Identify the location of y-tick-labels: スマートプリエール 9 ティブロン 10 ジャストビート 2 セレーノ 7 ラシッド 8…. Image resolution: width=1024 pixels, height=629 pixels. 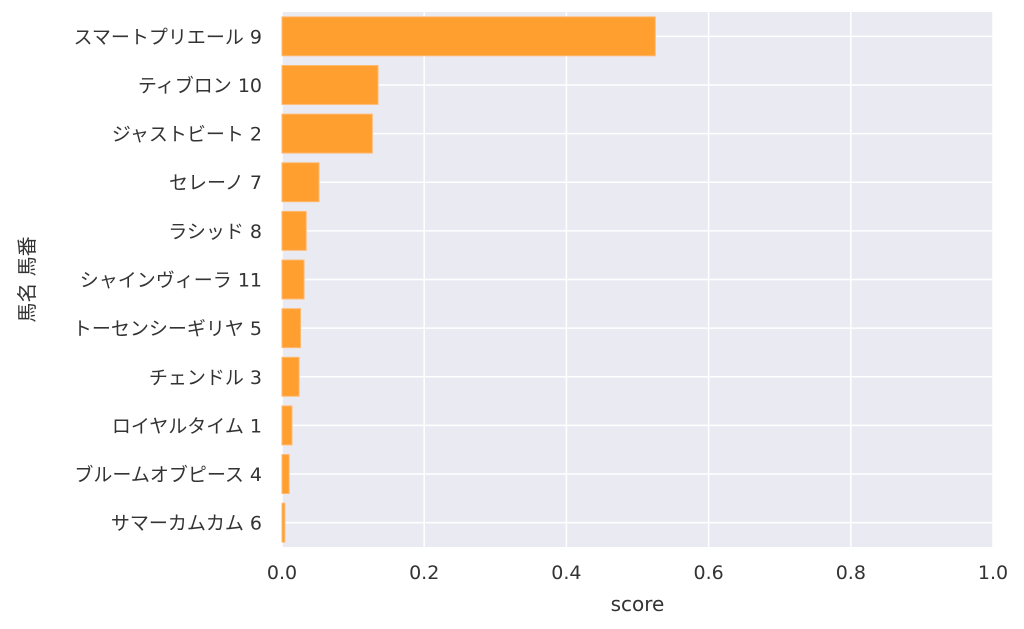
(167, 280).